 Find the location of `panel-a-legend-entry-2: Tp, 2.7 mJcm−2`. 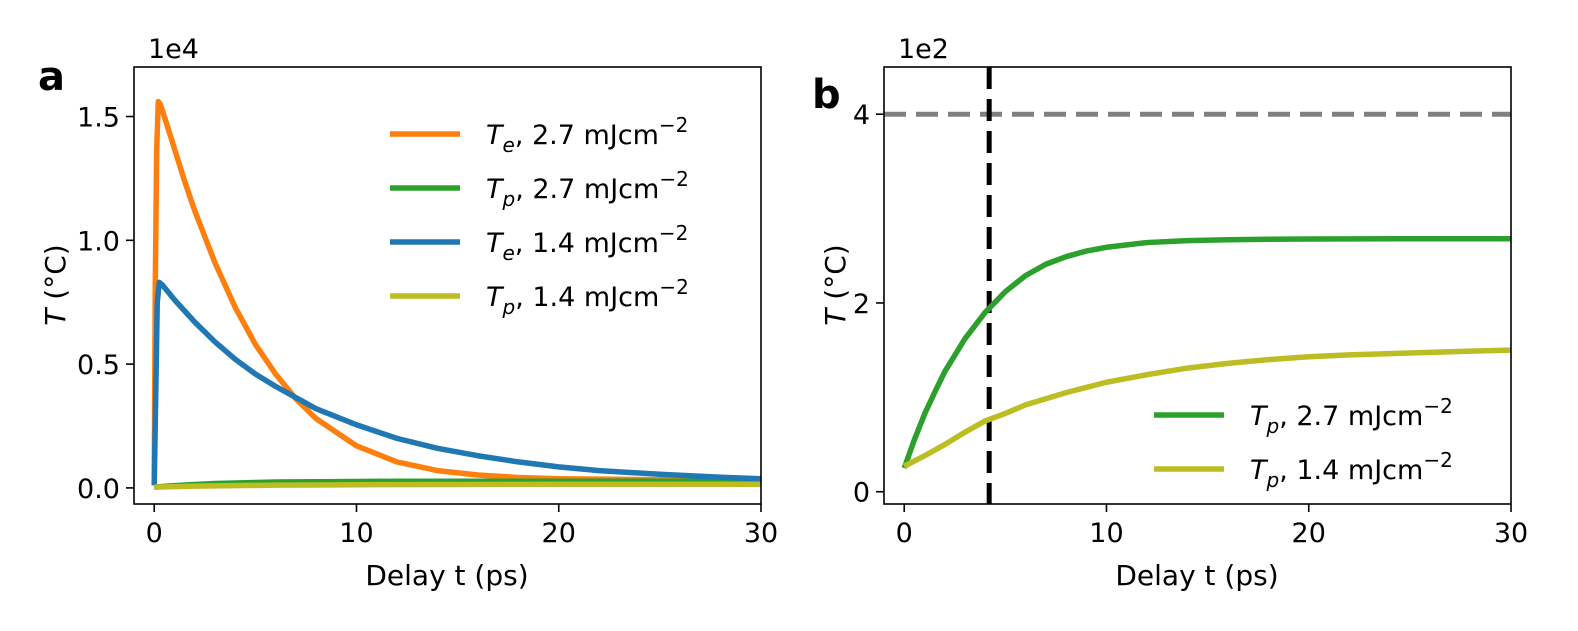

panel-a-legend-entry-2: Tp, 2.7 mJcm−2 is located at coordinates (539, 189).